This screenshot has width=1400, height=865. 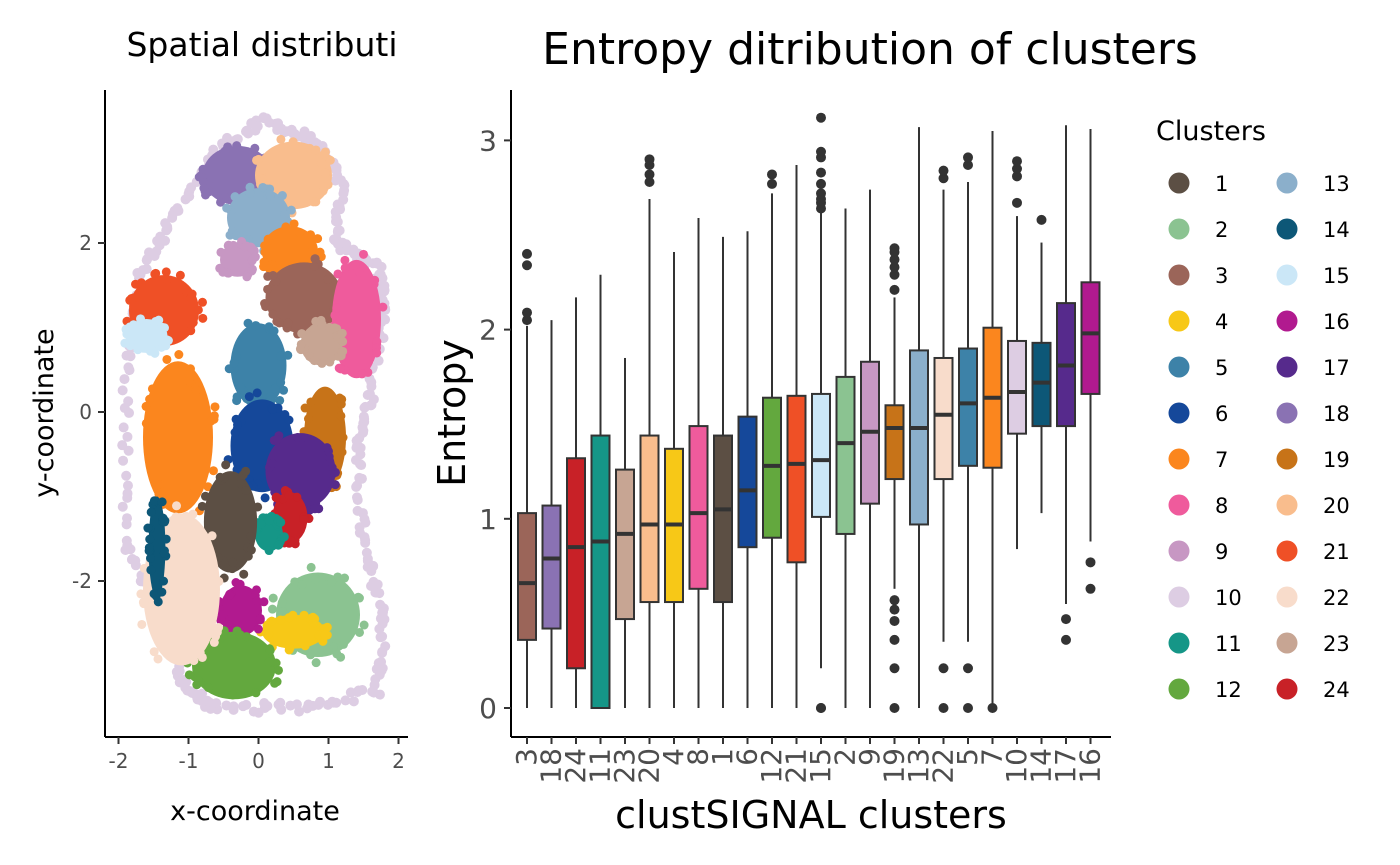 I want to click on legend-label: 10, so click(x=1228, y=598).